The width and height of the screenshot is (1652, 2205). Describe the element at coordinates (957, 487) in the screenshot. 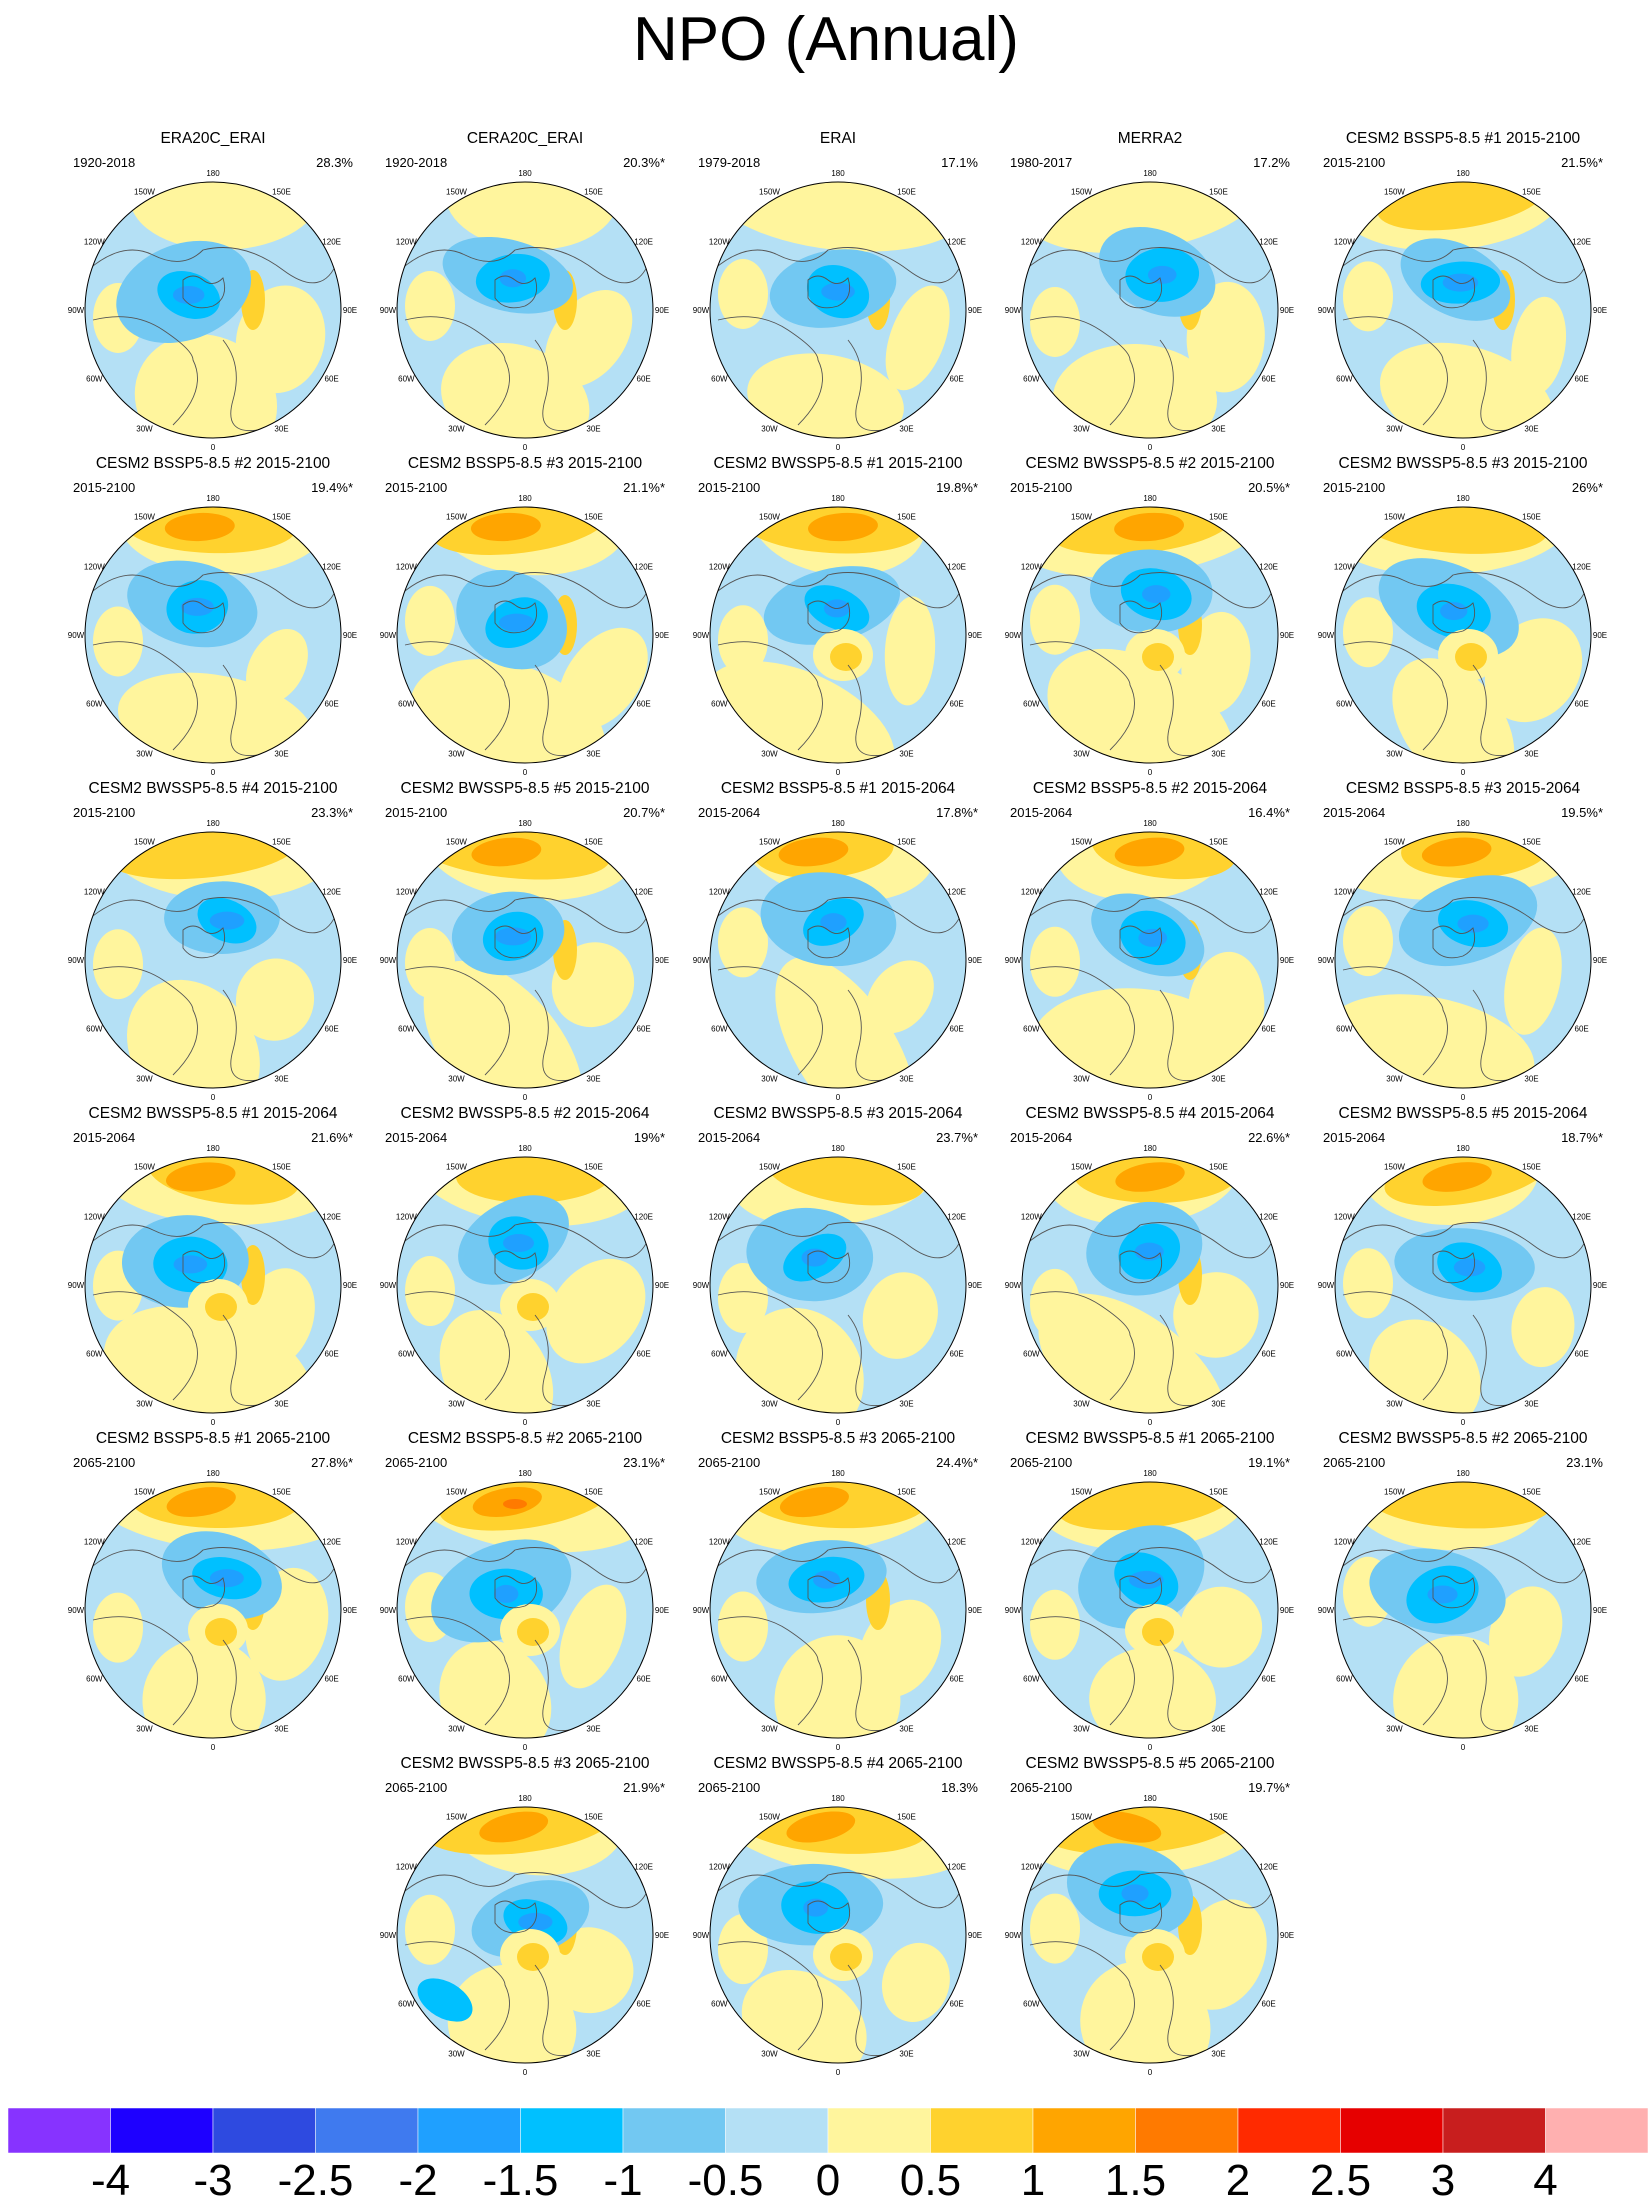

I see `panel-variance: 19.8%*` at that location.